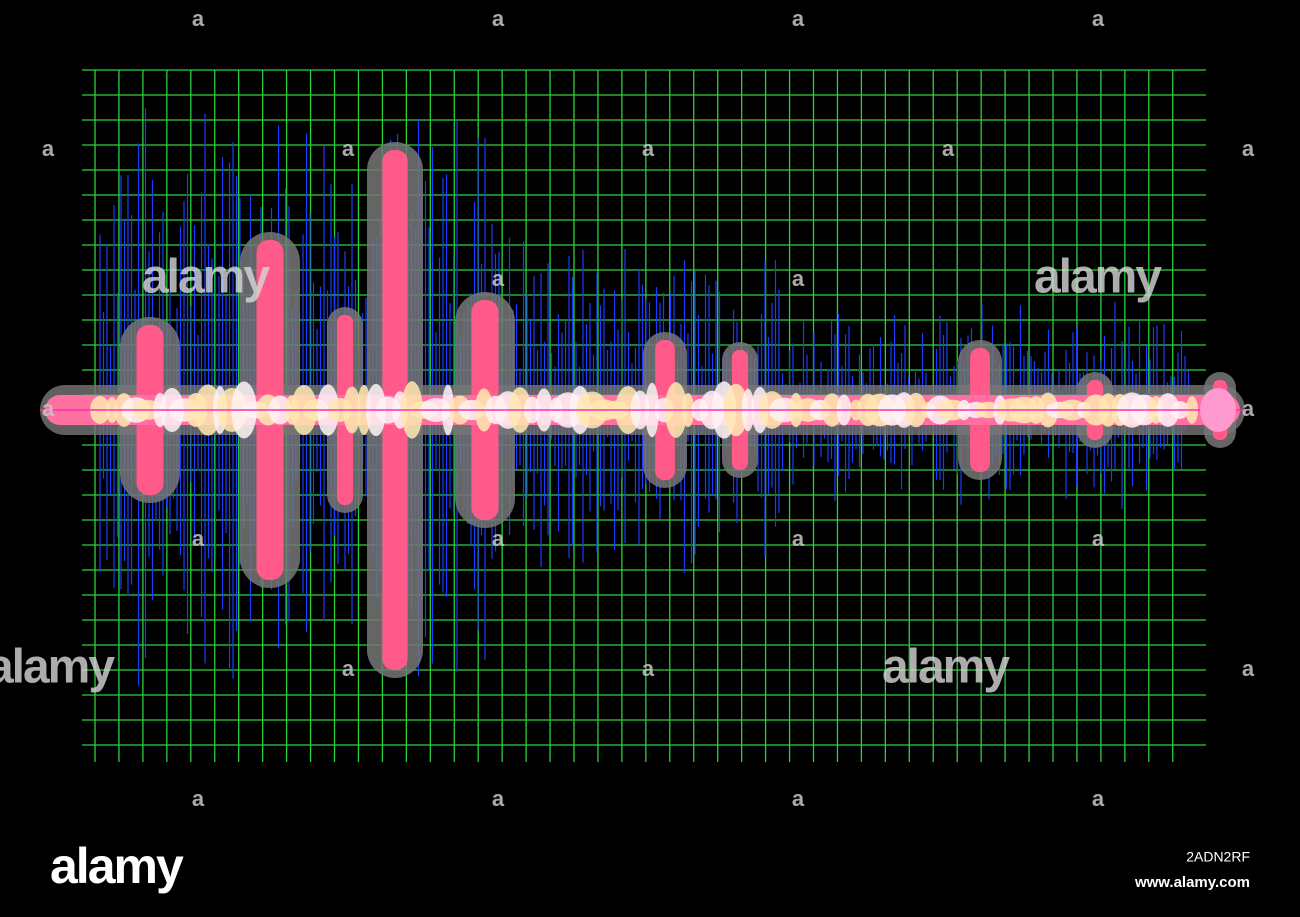 This screenshot has width=1300, height=917. What do you see at coordinates (1218, 410) in the screenshot?
I see `wave-end` at bounding box center [1218, 410].